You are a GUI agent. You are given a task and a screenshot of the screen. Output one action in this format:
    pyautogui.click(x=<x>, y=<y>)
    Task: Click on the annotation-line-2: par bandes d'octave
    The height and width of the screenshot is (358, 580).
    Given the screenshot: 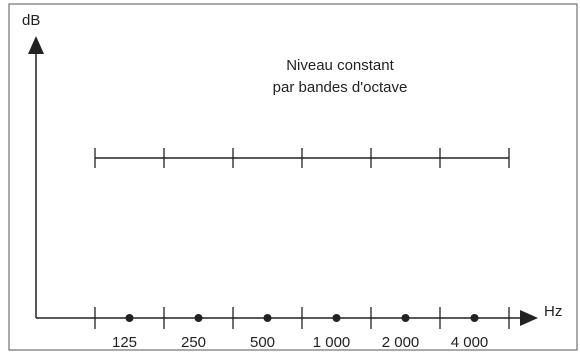 What is the action you would take?
    pyautogui.click(x=340, y=87)
    